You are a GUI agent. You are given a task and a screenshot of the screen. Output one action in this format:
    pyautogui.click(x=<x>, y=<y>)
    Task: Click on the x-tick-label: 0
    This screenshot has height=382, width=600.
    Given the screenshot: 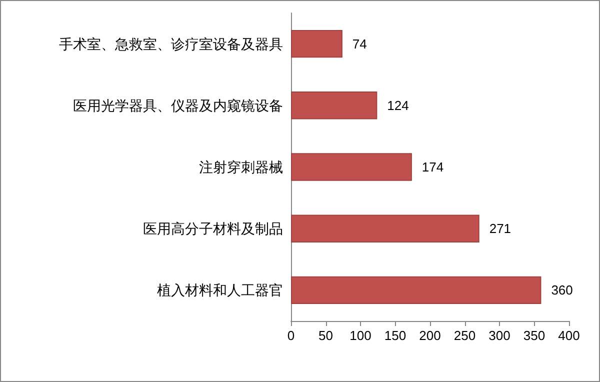 What is the action you would take?
    pyautogui.click(x=291, y=335)
    